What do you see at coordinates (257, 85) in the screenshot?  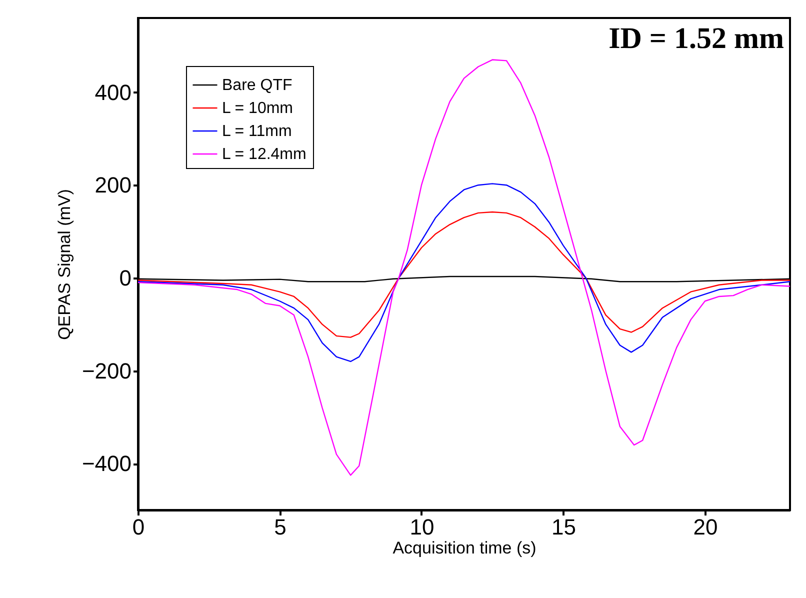 I see `legend-label: Bare QTF` at bounding box center [257, 85].